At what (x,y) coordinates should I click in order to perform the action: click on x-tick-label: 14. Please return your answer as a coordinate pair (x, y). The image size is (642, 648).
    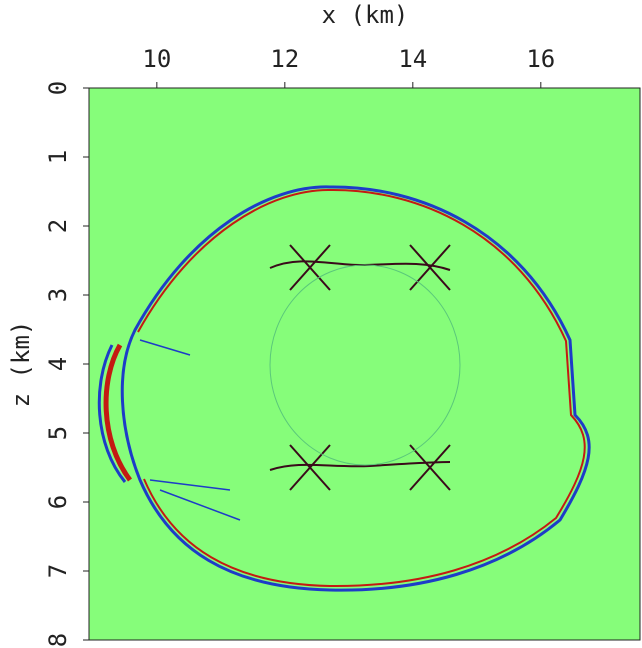
    Looking at the image, I should click on (412, 59).